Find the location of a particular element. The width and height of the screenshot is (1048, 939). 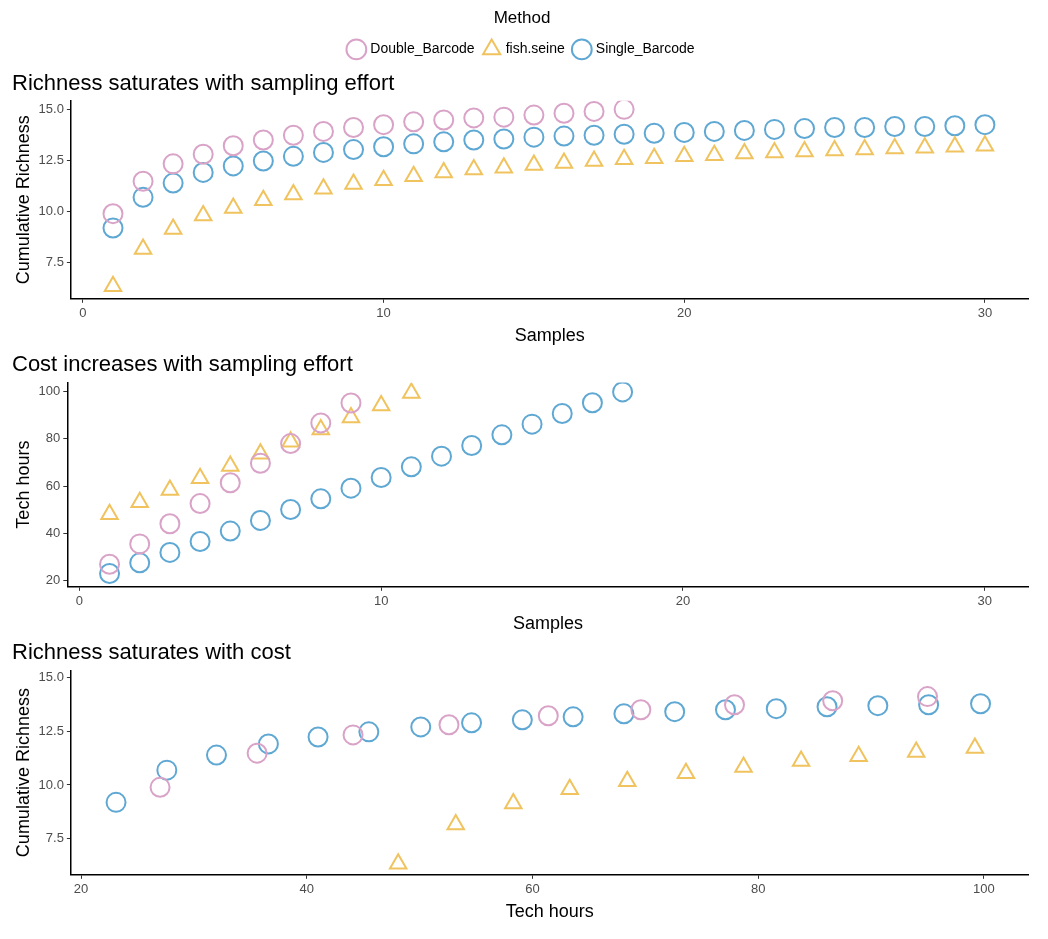

y-tick-label: 80 is located at coordinates (53, 438).